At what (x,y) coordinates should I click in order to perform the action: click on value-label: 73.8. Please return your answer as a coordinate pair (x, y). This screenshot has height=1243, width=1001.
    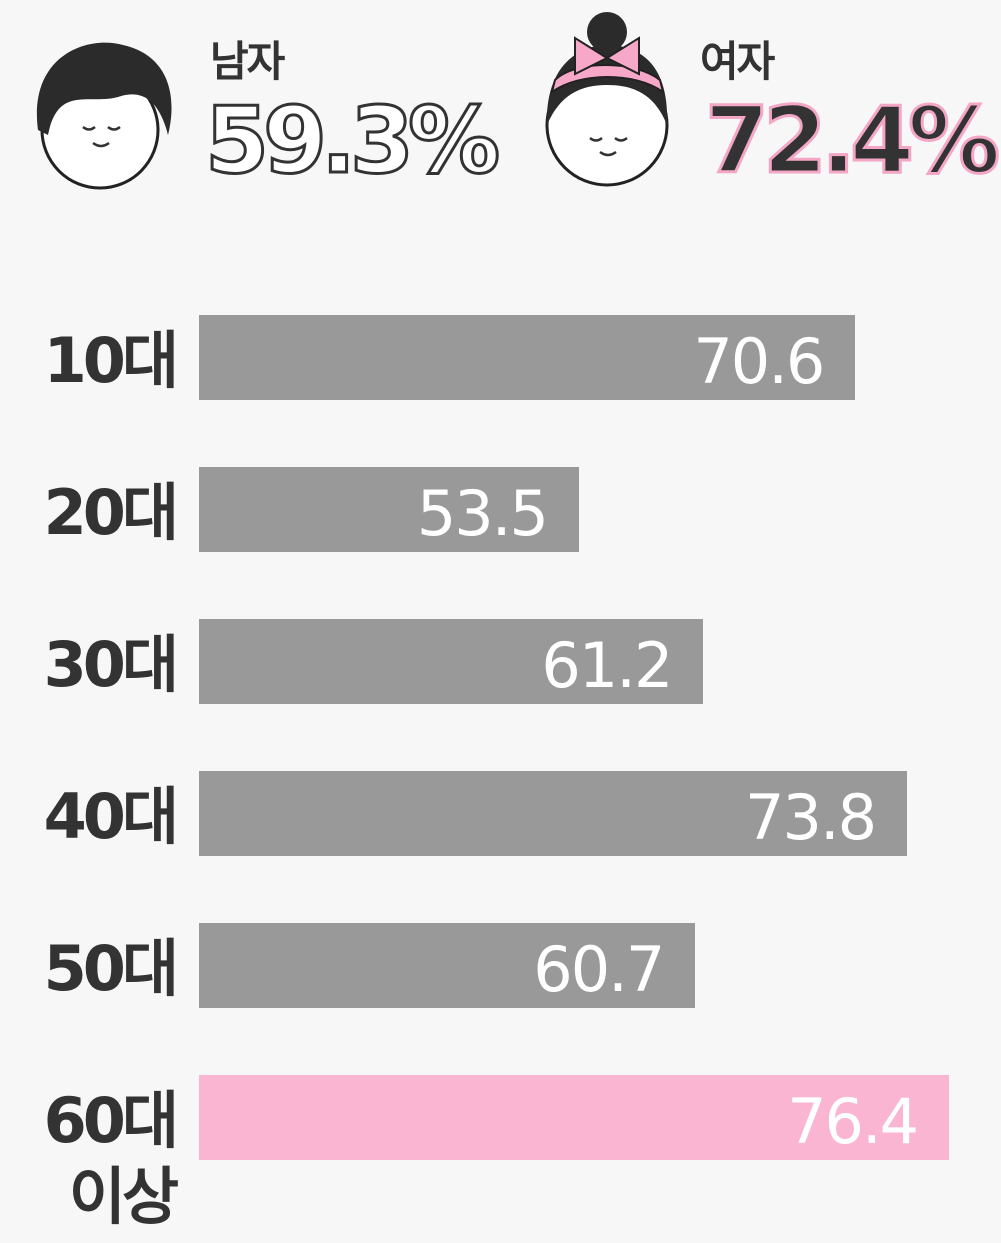
    Looking at the image, I should click on (811, 817).